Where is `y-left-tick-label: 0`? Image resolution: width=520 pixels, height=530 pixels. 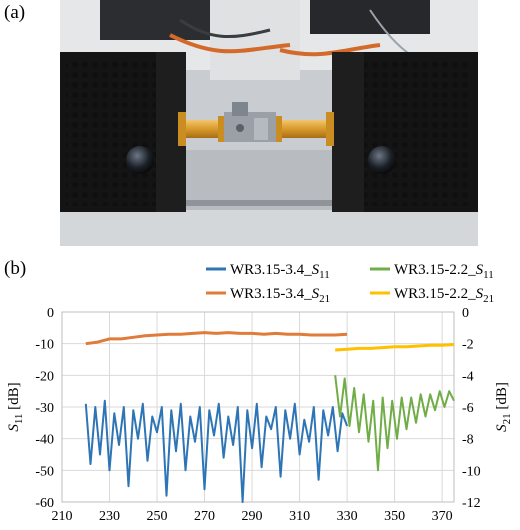 y-left-tick-label: 0 is located at coordinates (50, 313).